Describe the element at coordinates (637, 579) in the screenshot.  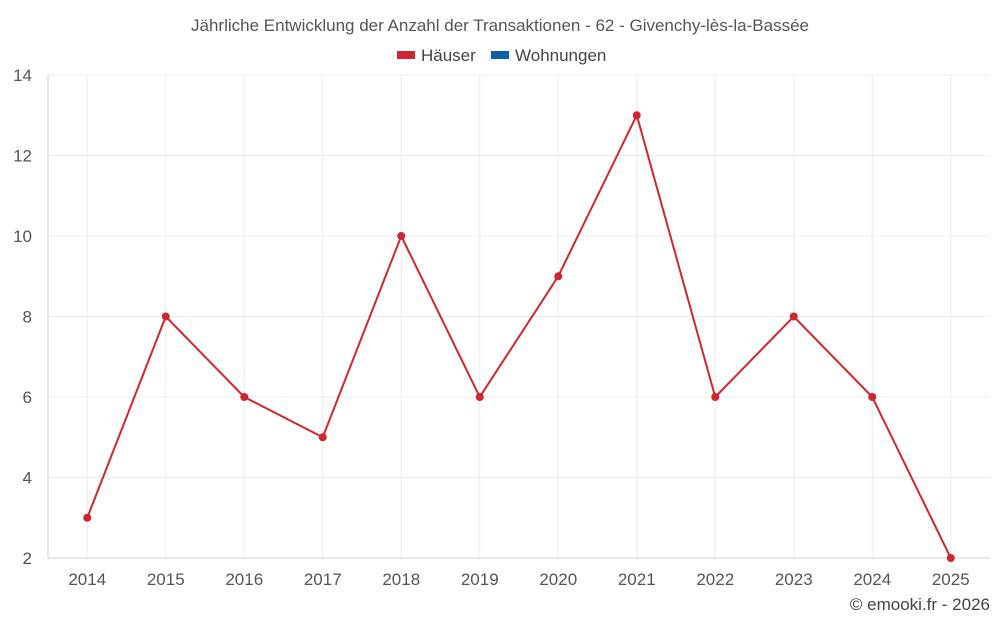
I see `x-tick-label: 2021` at that location.